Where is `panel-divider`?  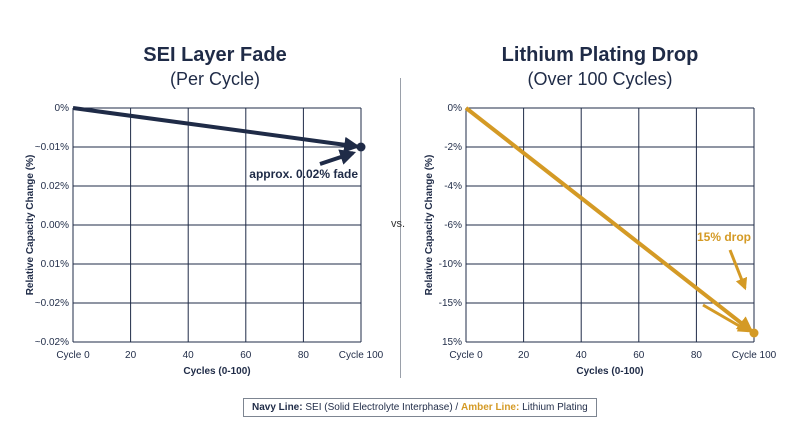 panel-divider is located at coordinates (400, 228).